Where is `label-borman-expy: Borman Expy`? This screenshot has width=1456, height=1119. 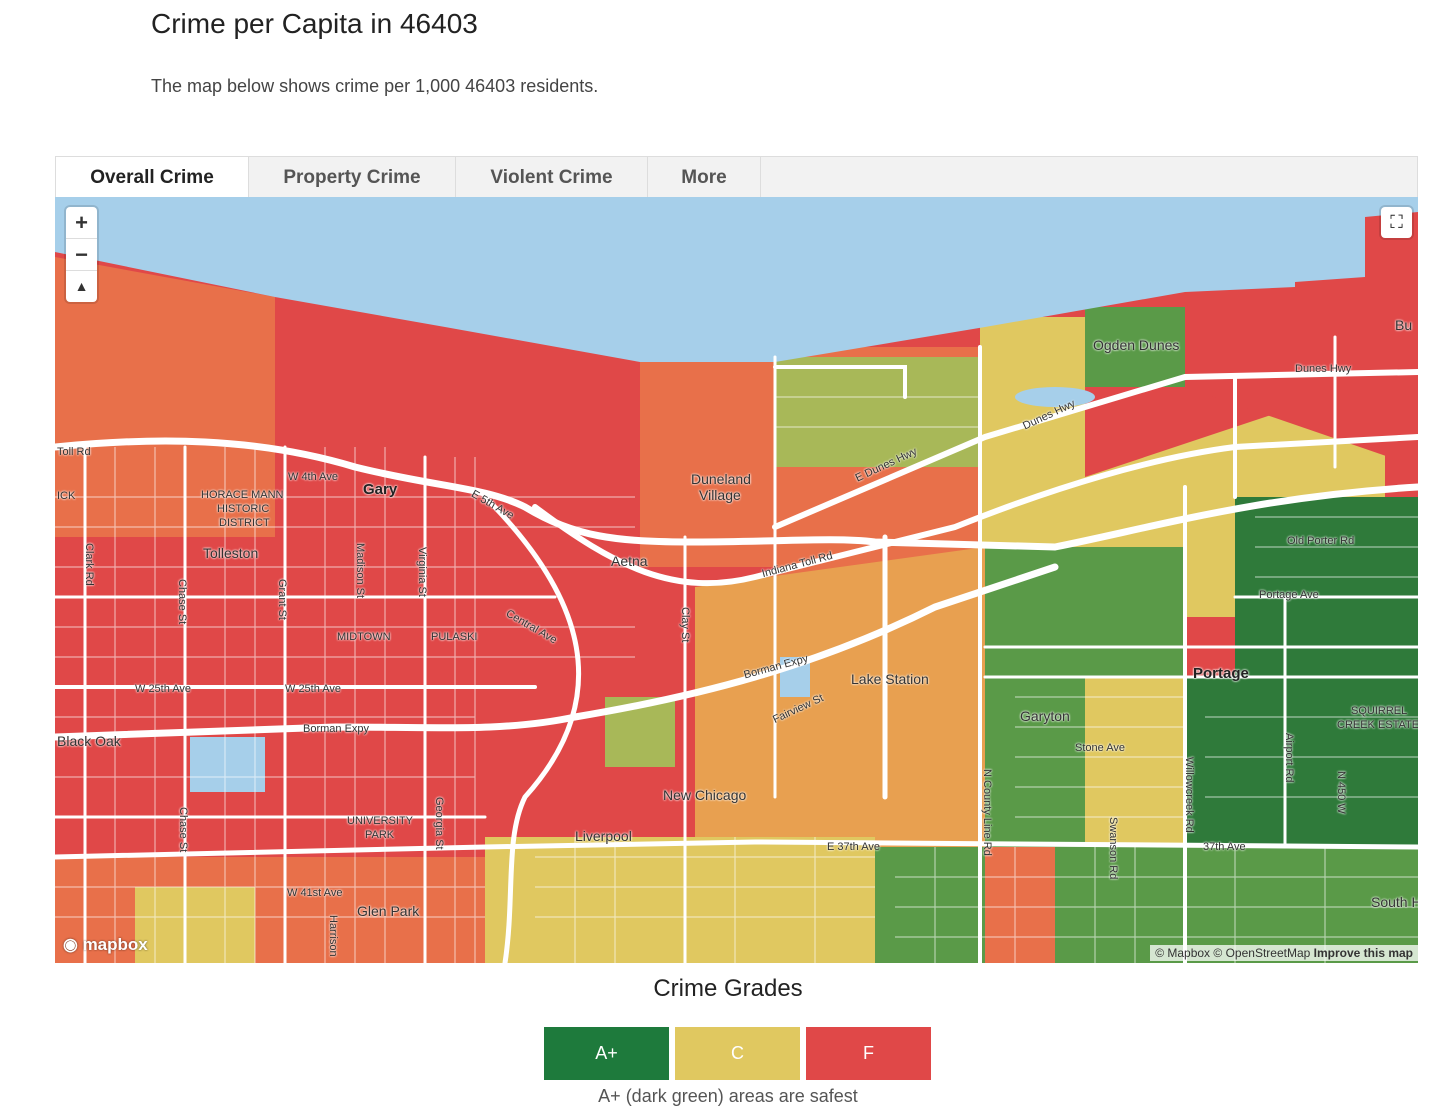 label-borman-expy: Borman Expy is located at coordinates (336, 729).